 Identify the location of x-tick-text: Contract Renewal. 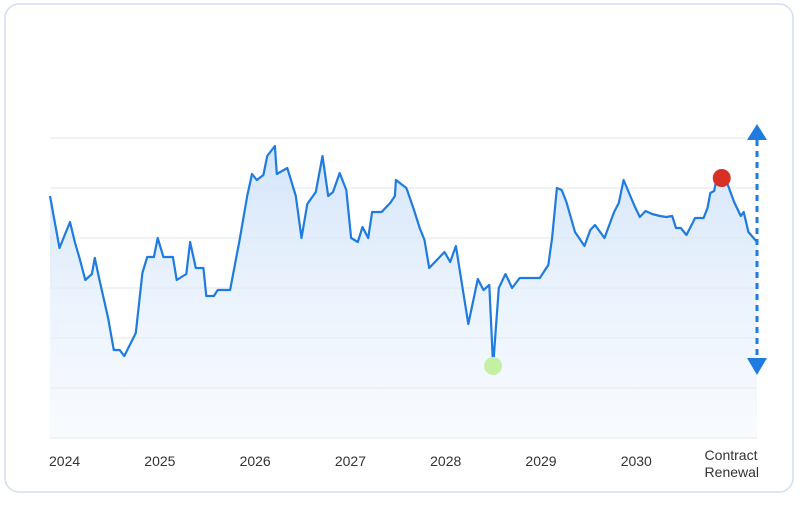
(732, 463).